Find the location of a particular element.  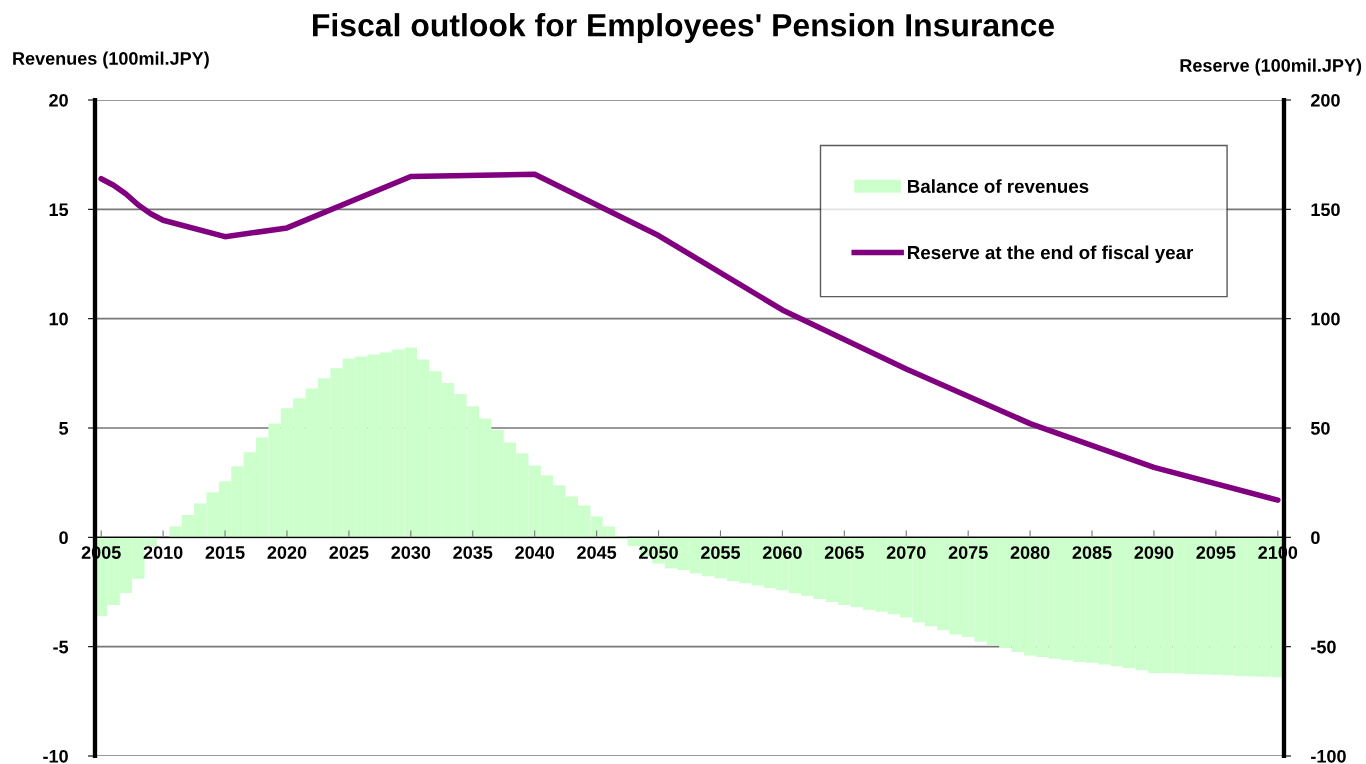

x-tick-label: 2025 is located at coordinates (349, 552).